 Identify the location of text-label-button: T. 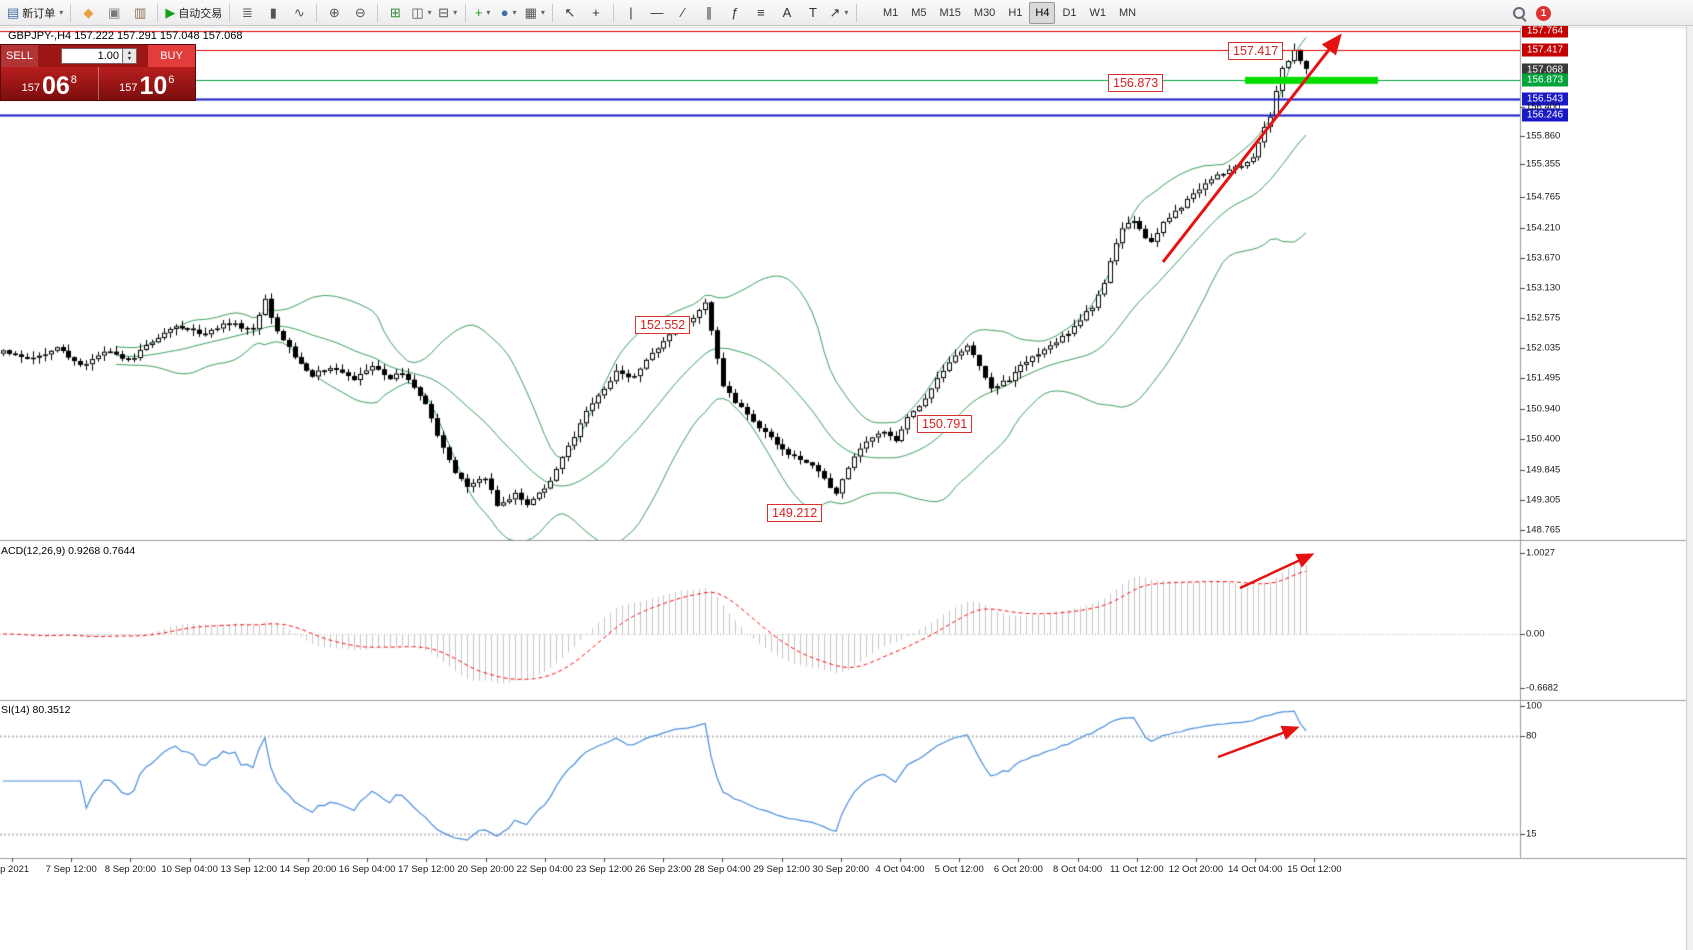
(813, 13).